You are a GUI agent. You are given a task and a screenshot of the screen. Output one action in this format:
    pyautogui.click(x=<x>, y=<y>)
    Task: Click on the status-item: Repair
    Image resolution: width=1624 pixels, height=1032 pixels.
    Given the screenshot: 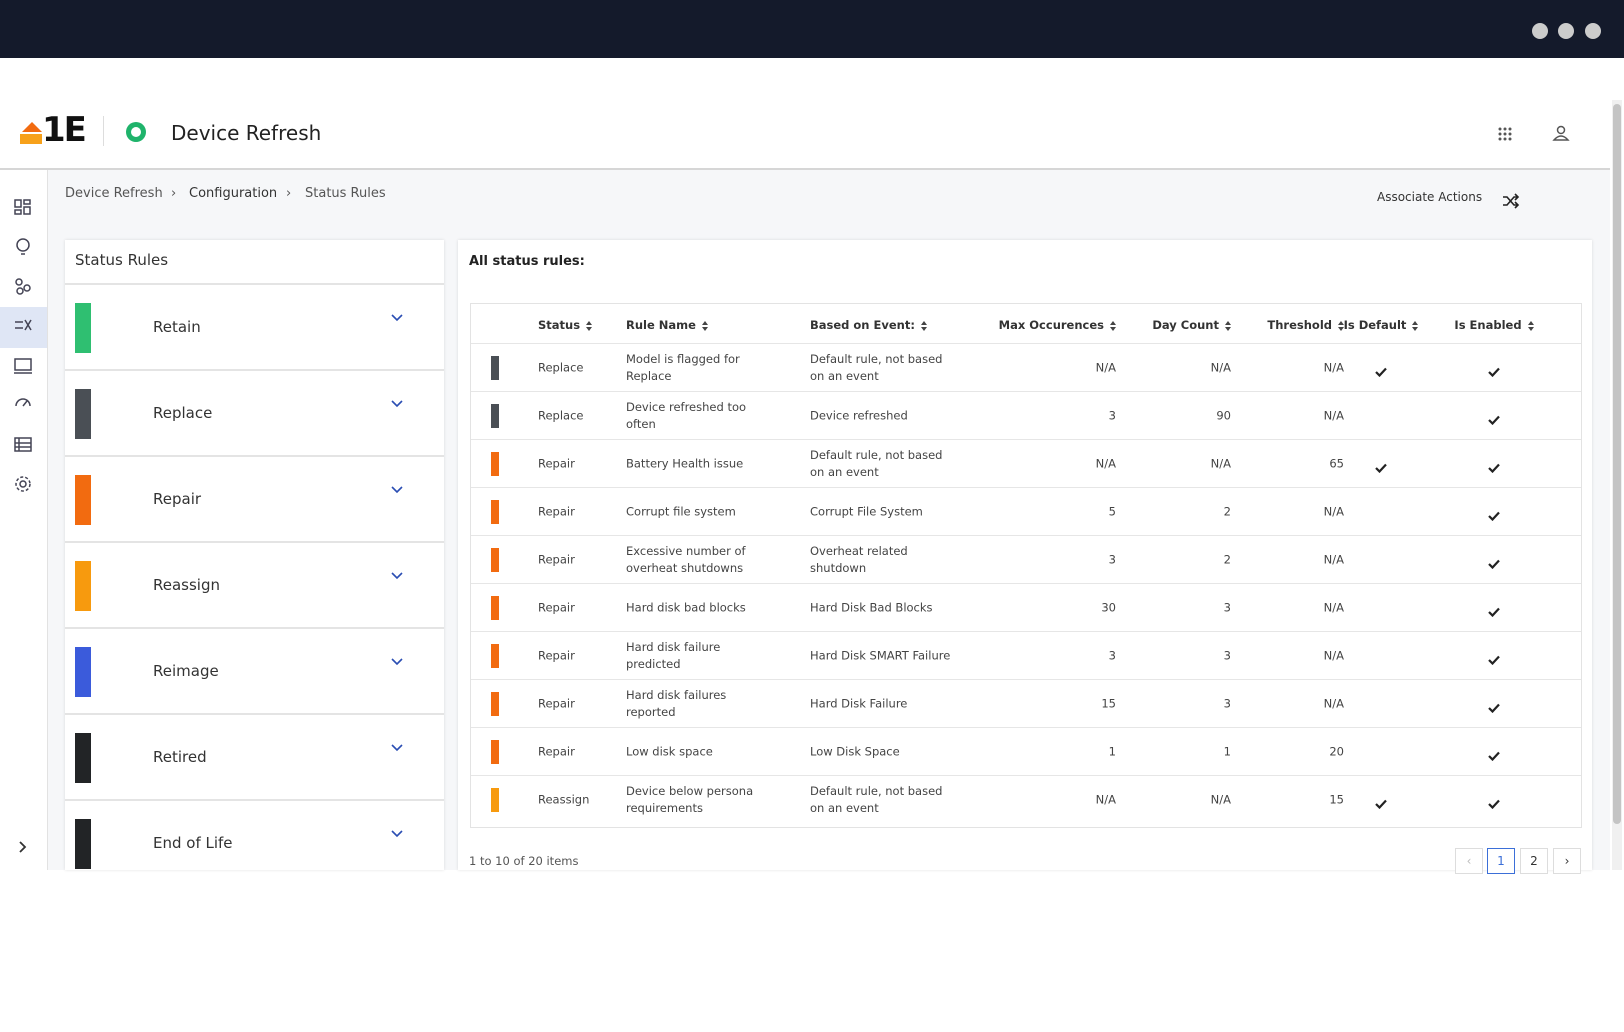 What is the action you would take?
    pyautogui.click(x=254, y=499)
    